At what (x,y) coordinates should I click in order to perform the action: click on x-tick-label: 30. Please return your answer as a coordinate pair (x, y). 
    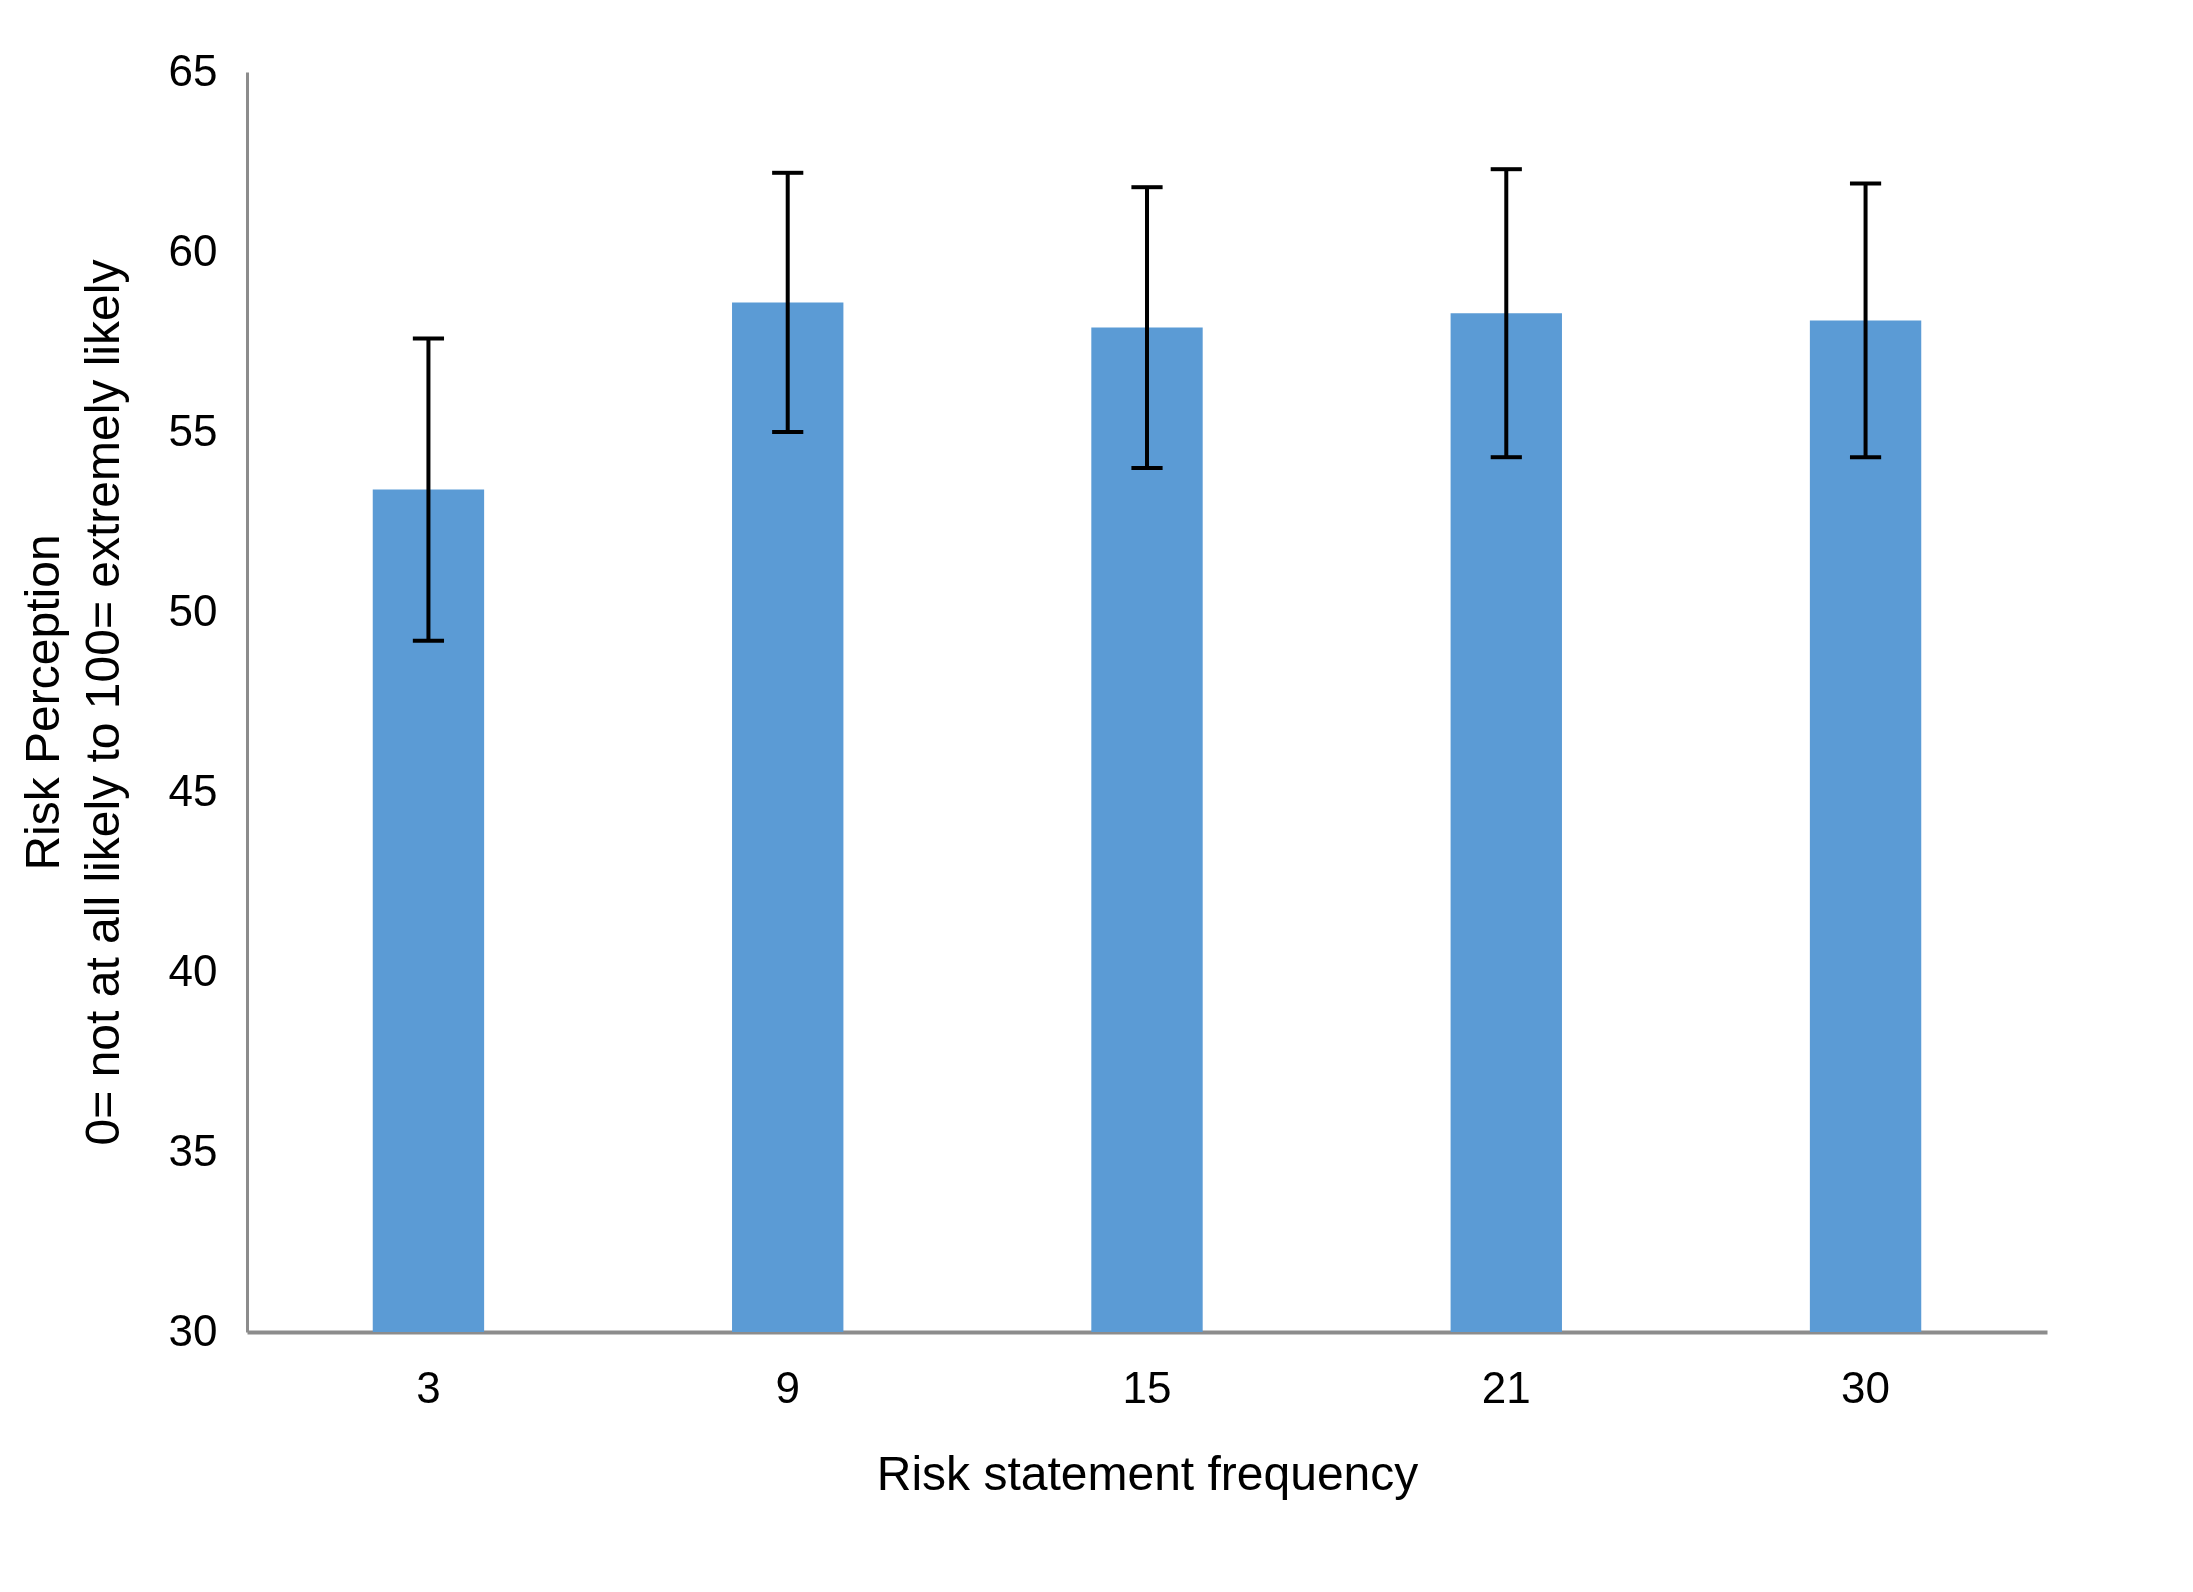
    Looking at the image, I should click on (1866, 1387).